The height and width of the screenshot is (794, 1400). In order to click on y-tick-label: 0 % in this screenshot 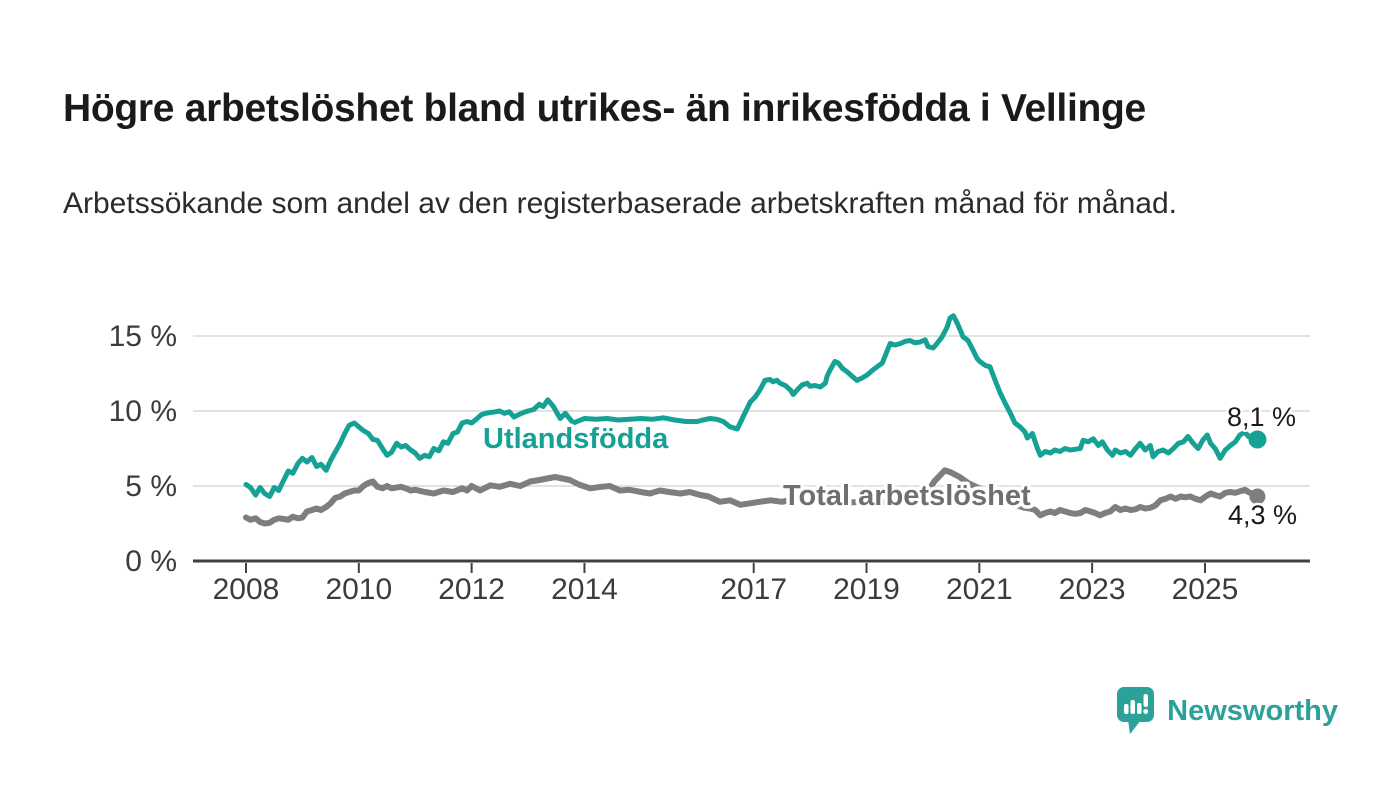, I will do `click(151, 561)`.